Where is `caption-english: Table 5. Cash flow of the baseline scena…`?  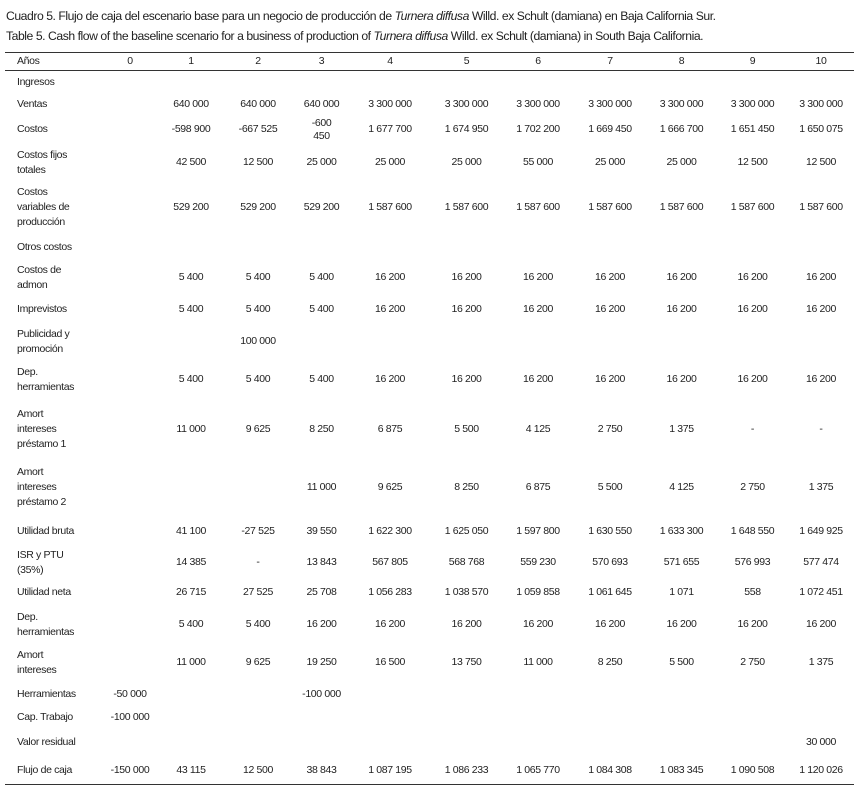 caption-english: Table 5. Cash flow of the baseline scena… is located at coordinates (361, 36).